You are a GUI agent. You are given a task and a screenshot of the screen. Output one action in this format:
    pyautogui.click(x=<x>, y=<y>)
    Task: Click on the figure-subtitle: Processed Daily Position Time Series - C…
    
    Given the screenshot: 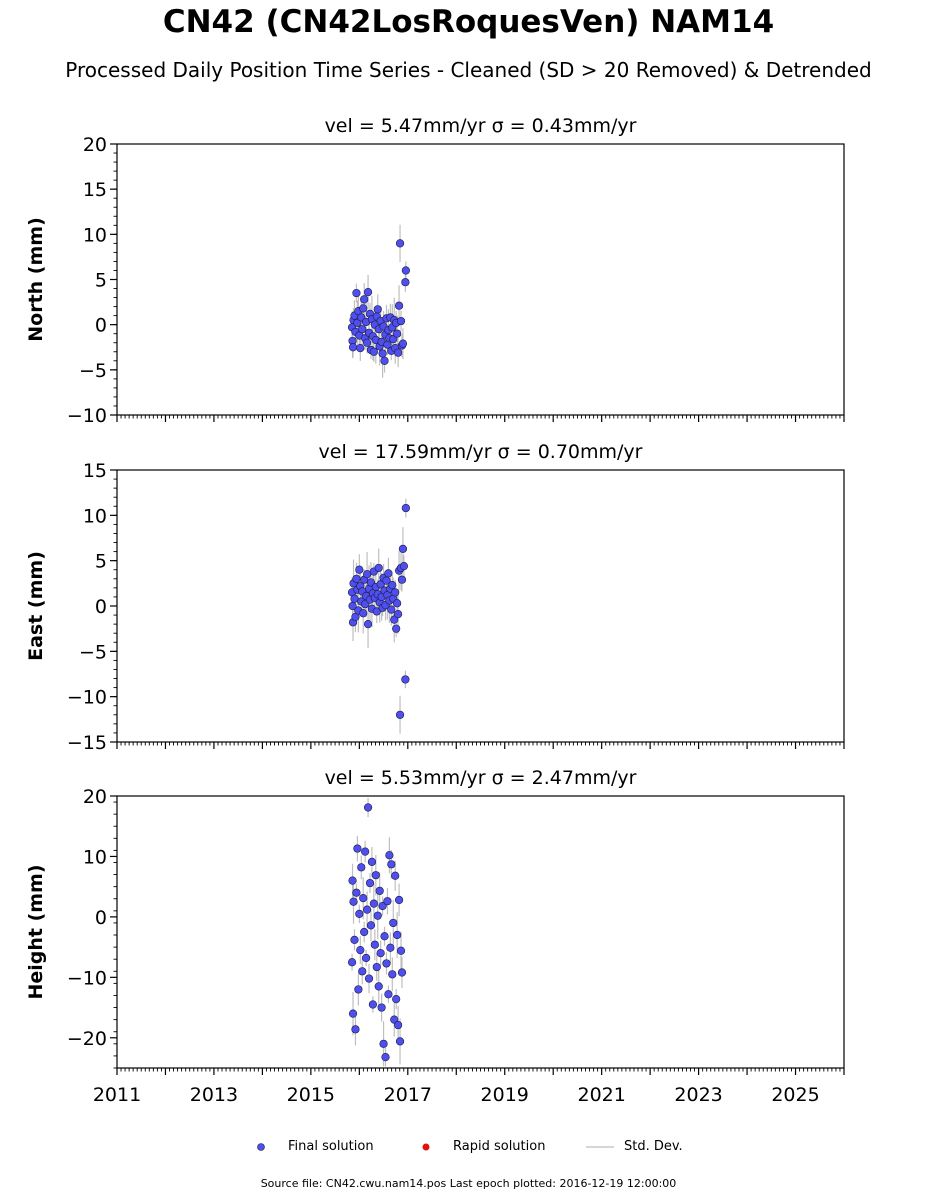 What is the action you would take?
    pyautogui.click(x=468, y=70)
    